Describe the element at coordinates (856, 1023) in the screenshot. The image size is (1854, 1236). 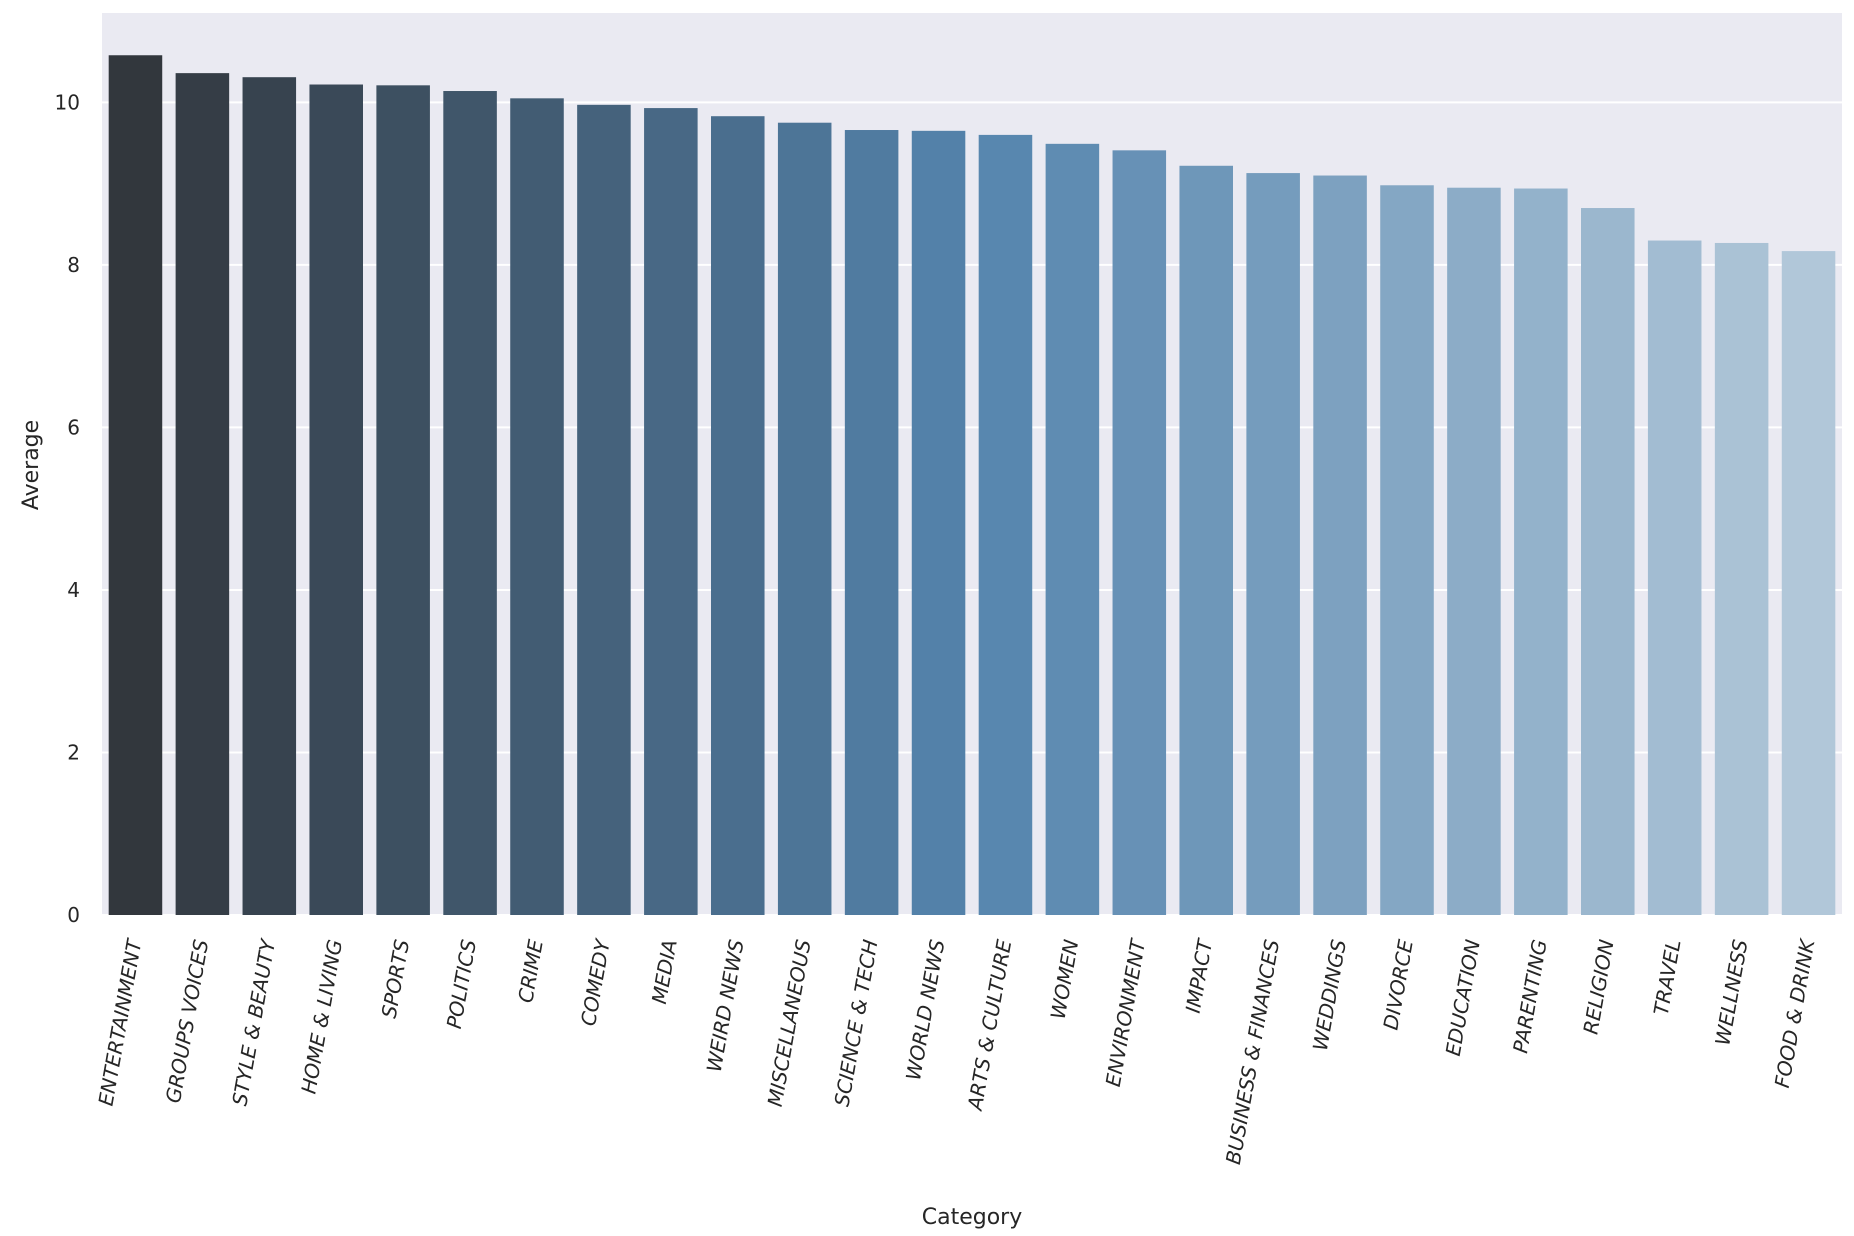
I see `x-tick-label: SCIENCE & TECH` at that location.